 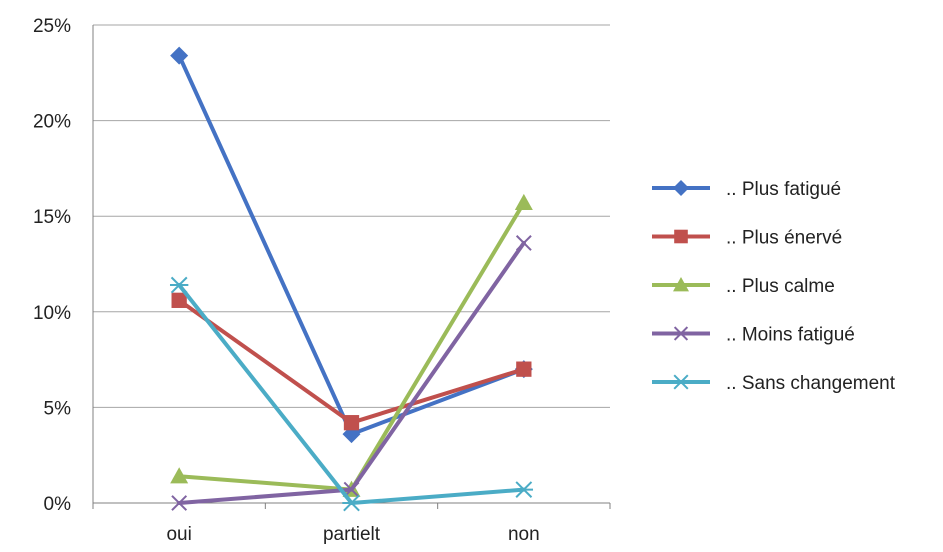 What do you see at coordinates (58, 408) in the screenshot?
I see `y-tick-label: 5%` at bounding box center [58, 408].